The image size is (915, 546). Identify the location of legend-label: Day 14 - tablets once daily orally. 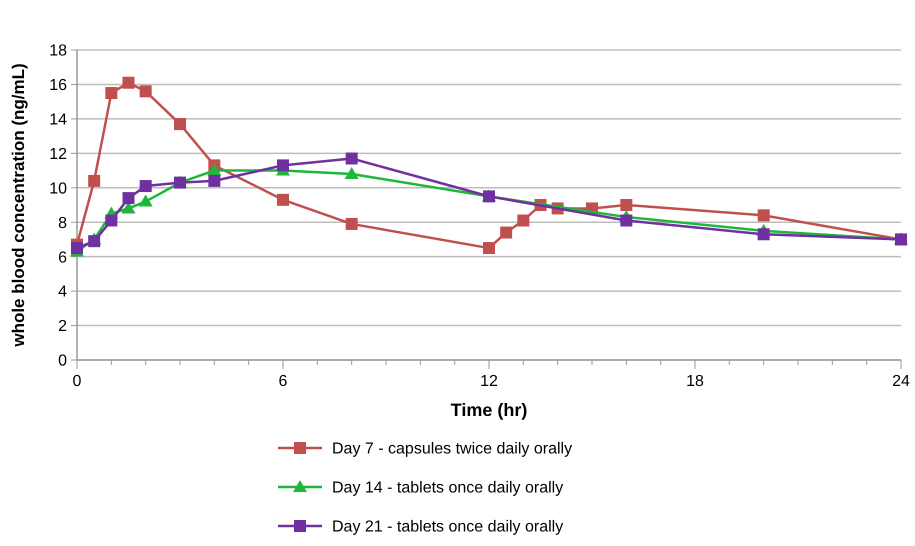
(448, 488).